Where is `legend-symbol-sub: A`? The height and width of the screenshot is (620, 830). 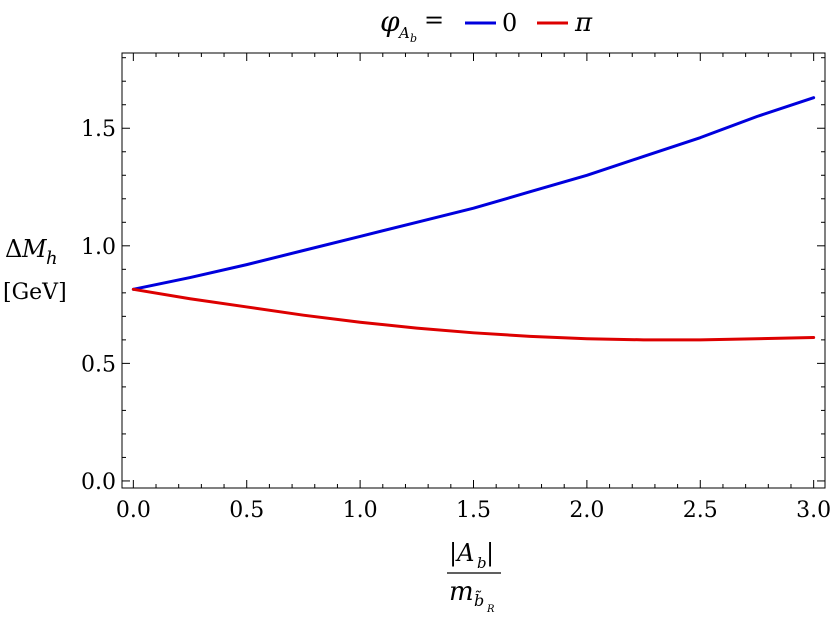
legend-symbol-sub: A is located at coordinates (403, 33).